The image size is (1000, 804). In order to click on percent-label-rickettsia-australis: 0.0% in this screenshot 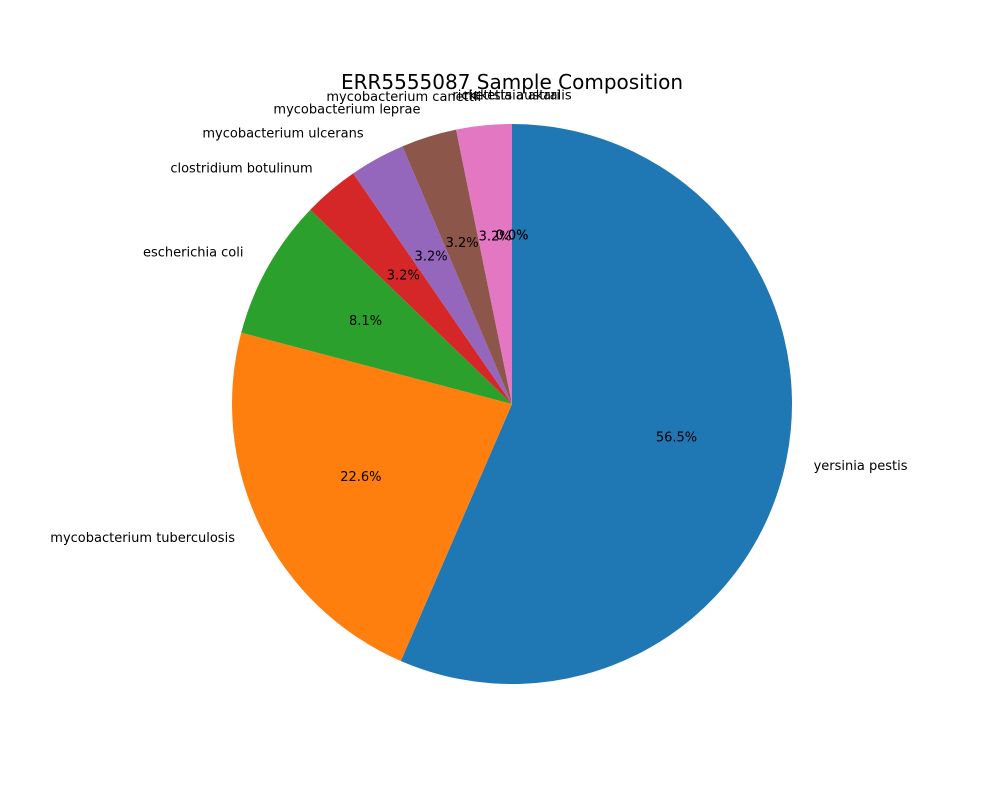, I will do `click(511, 236)`.